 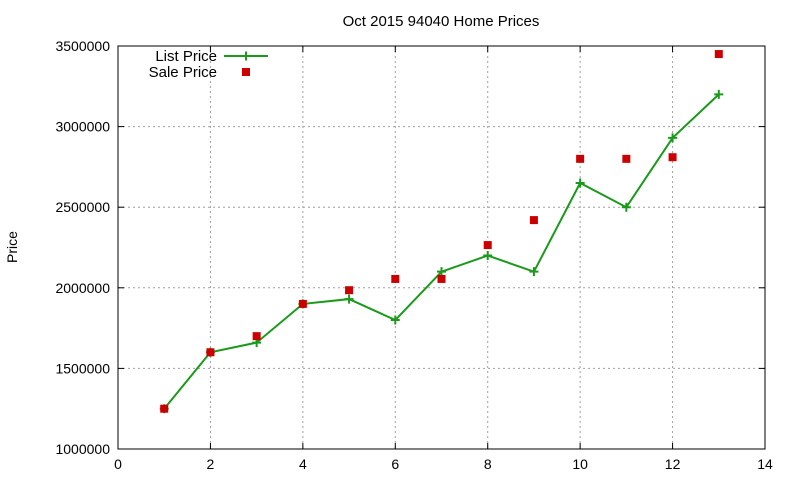 What do you see at coordinates (580, 464) in the screenshot?
I see `x-tick-label: 10` at bounding box center [580, 464].